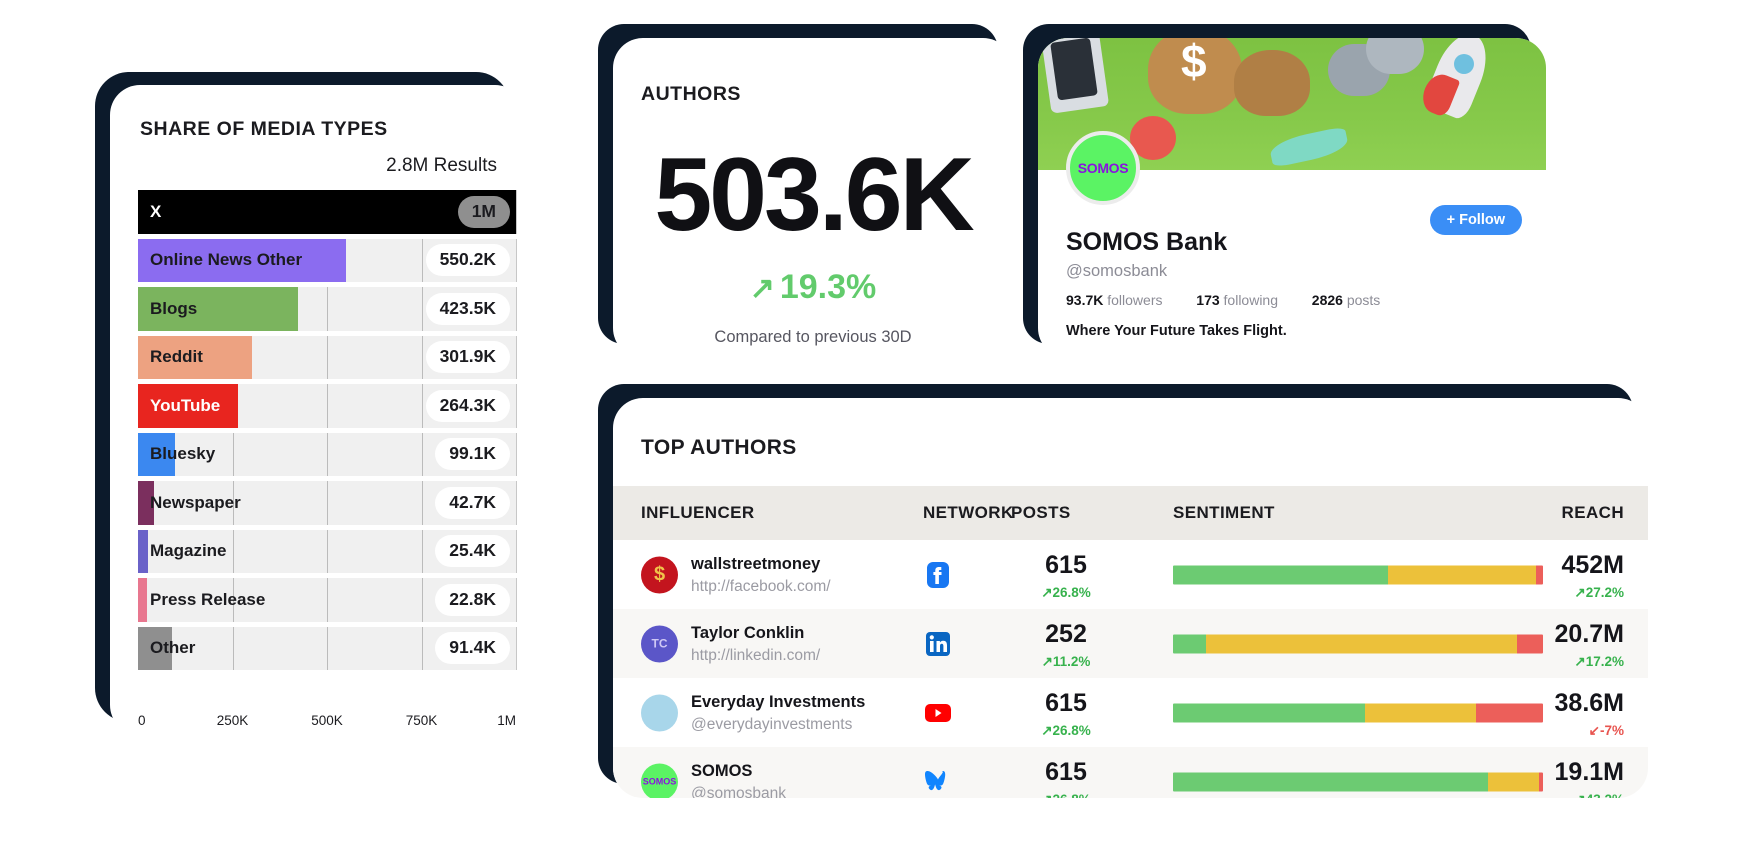 Image resolution: width=1740 pixels, height=856 pixels. I want to click on followers-count: 93.7K, so click(1085, 300).